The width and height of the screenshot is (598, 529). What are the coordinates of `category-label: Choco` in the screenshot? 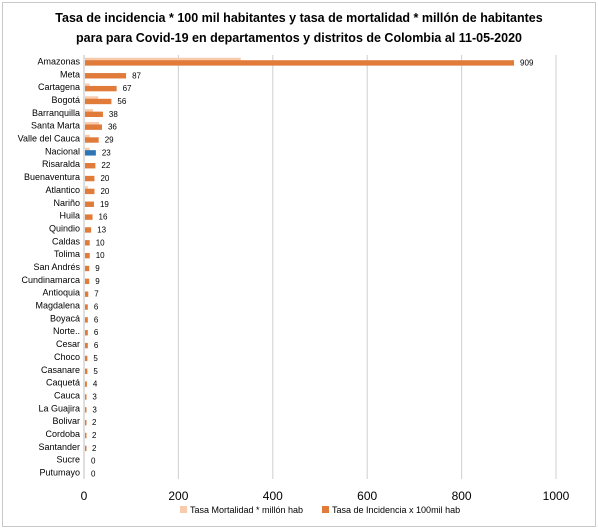 It's located at (67, 357).